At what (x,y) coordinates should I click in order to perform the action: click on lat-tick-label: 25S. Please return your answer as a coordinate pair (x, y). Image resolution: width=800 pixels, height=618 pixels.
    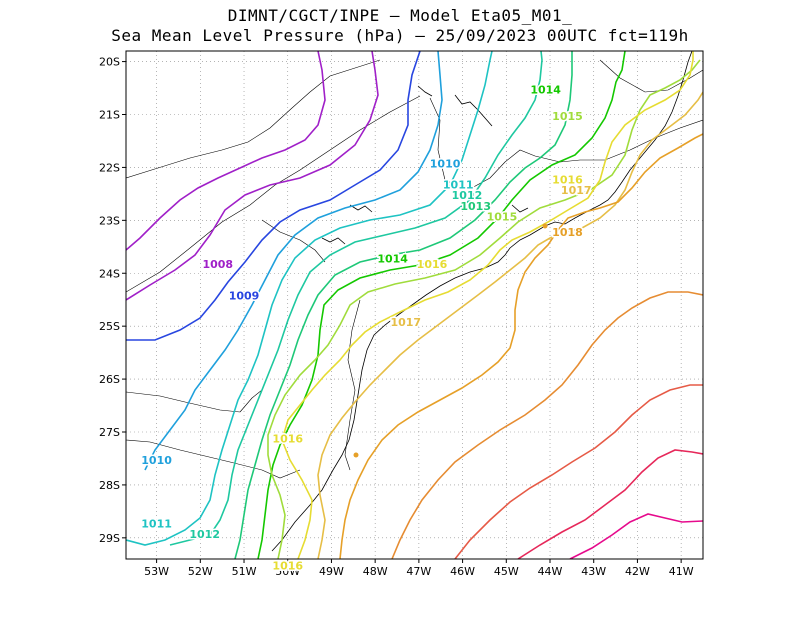
    Looking at the image, I should click on (109, 326).